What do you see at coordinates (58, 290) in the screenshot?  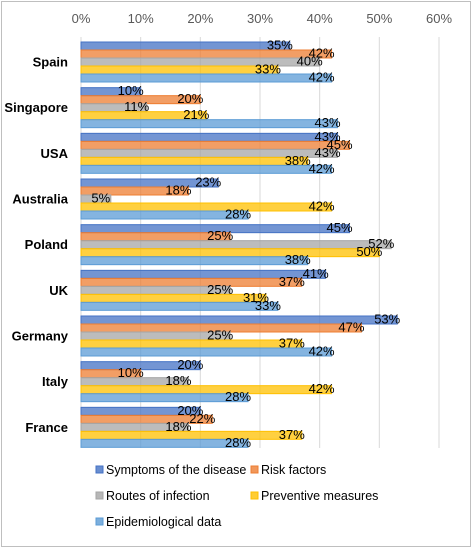 I see `category-label: UK` at bounding box center [58, 290].